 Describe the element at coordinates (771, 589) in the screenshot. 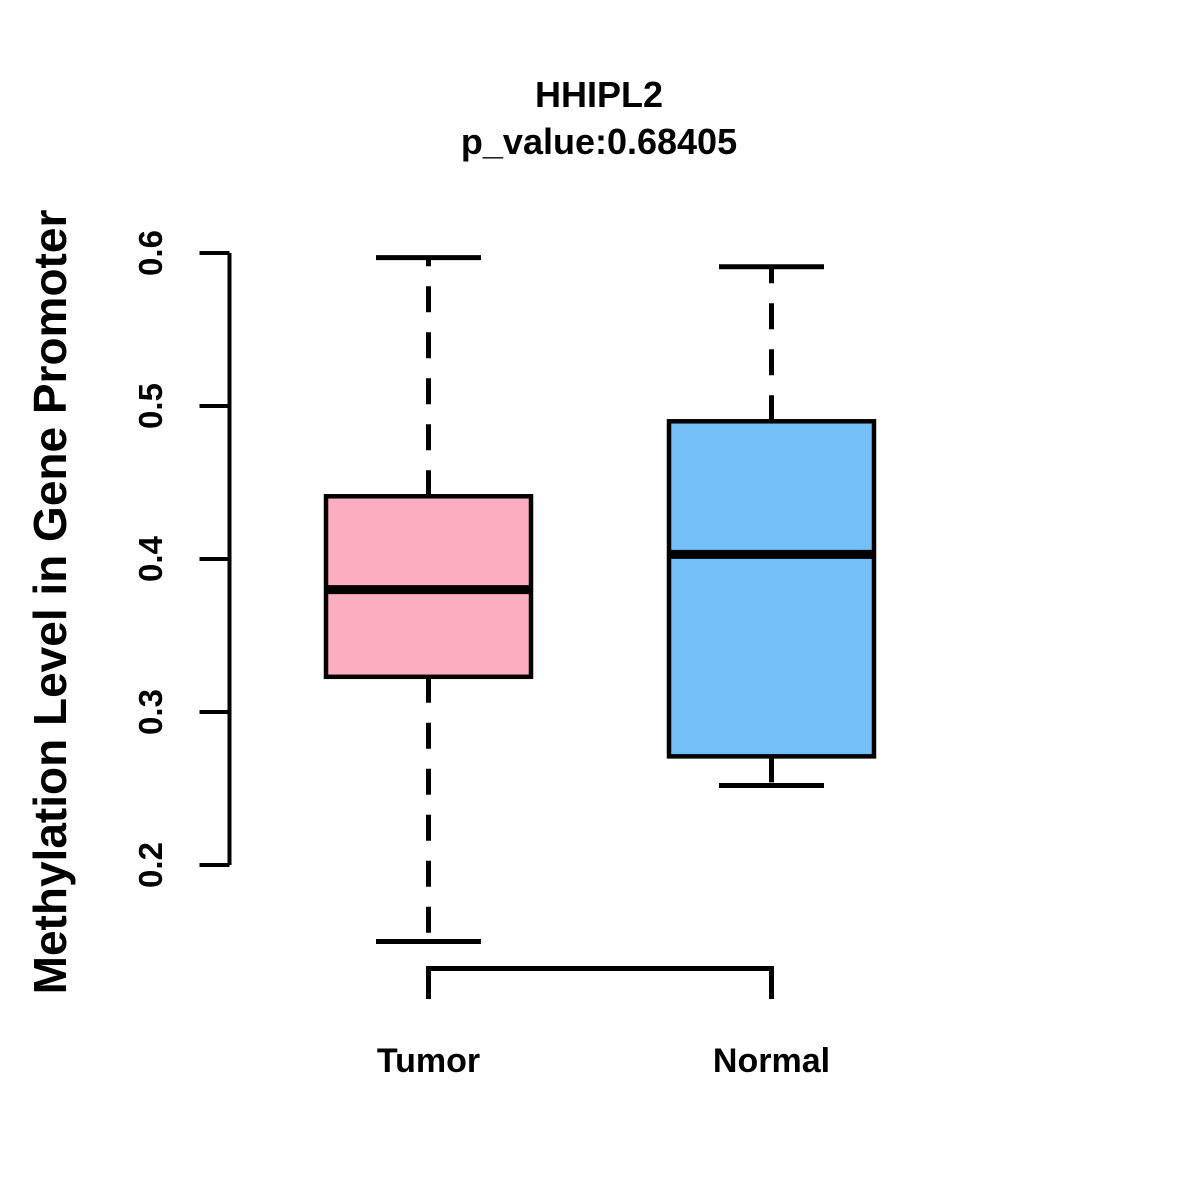

I see `normal-iqr-box` at that location.